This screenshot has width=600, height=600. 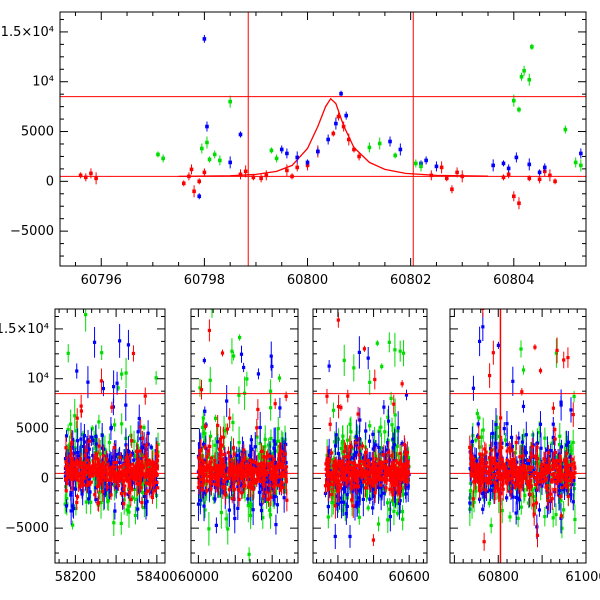 I want to click on y-tick-label: −5000, so click(x=32, y=231).